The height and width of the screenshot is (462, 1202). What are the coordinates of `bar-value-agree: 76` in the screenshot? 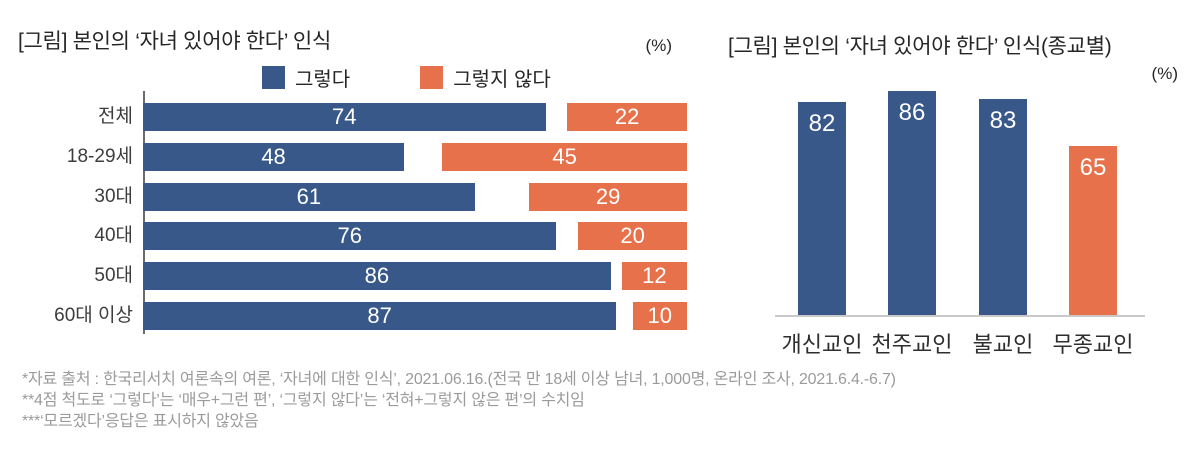 It's located at (349, 235).